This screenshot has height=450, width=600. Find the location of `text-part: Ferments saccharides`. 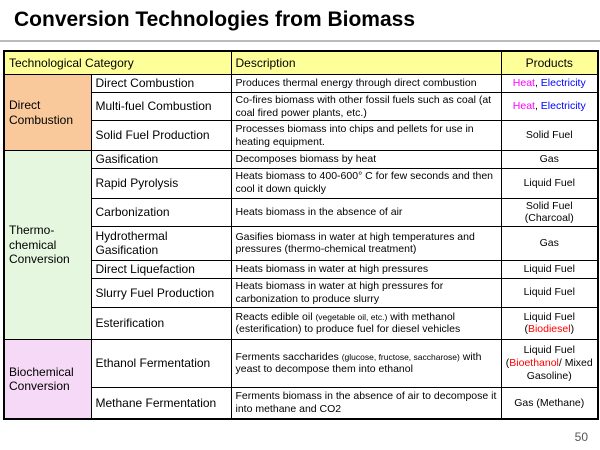

text-part: Ferments saccharides is located at coordinates (288, 356).